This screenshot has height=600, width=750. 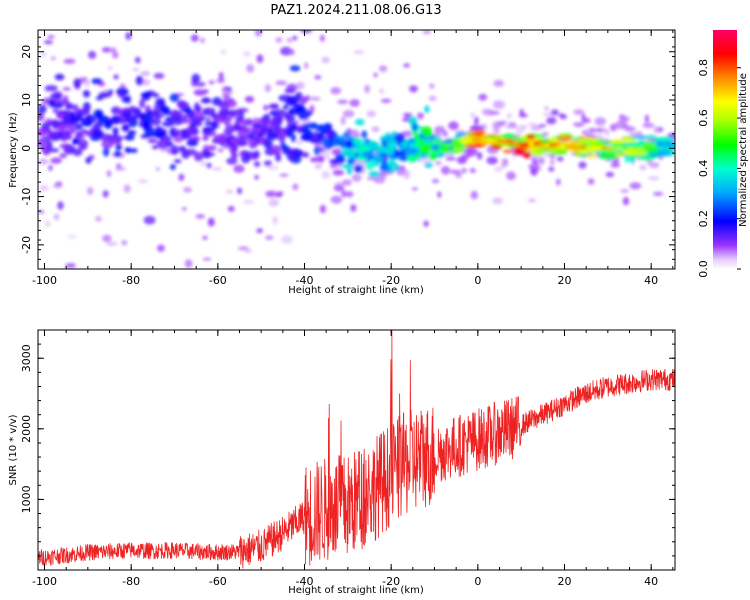 What do you see at coordinates (725, 149) in the screenshot?
I see `colorbar-gradient` at bounding box center [725, 149].